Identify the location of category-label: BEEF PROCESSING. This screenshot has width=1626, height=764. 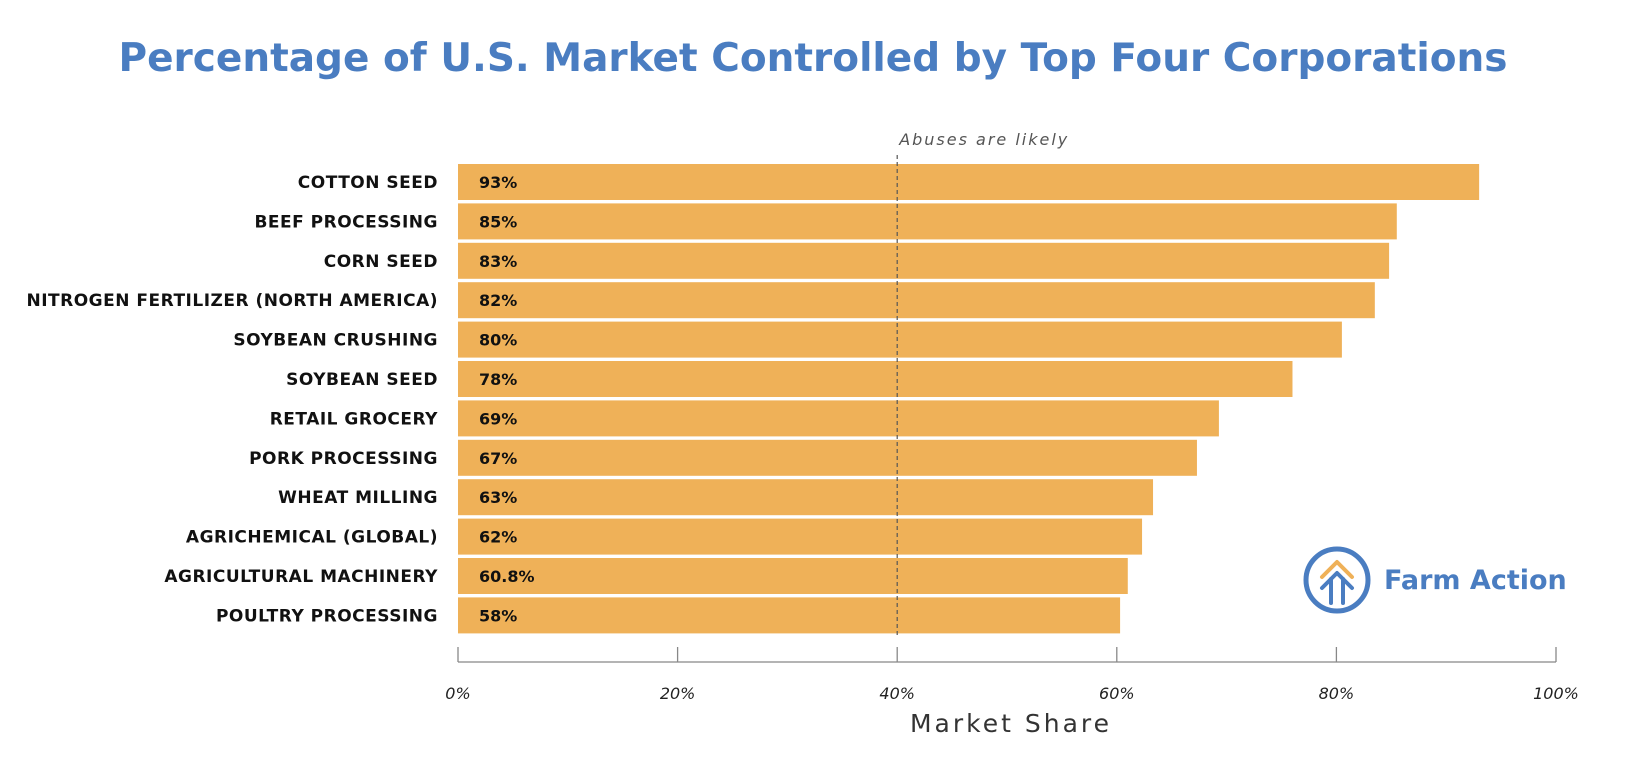
(346, 222).